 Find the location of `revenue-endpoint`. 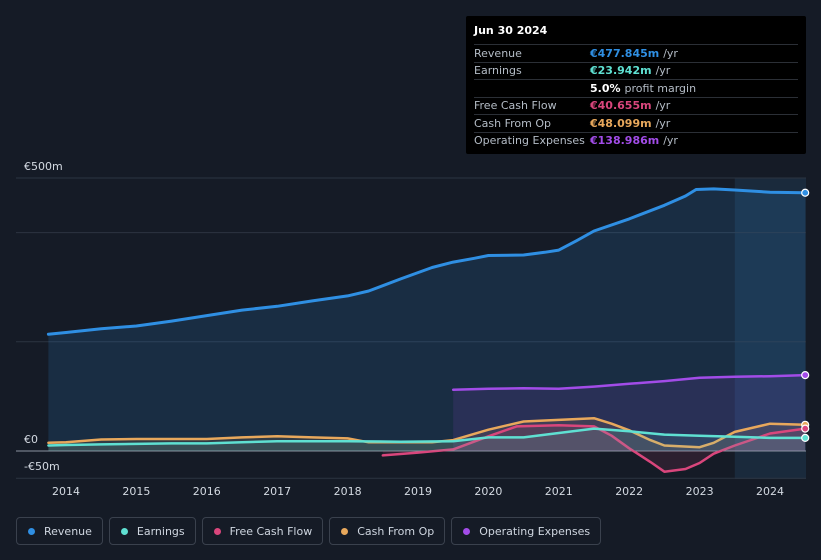

revenue-endpoint is located at coordinates (805, 192).